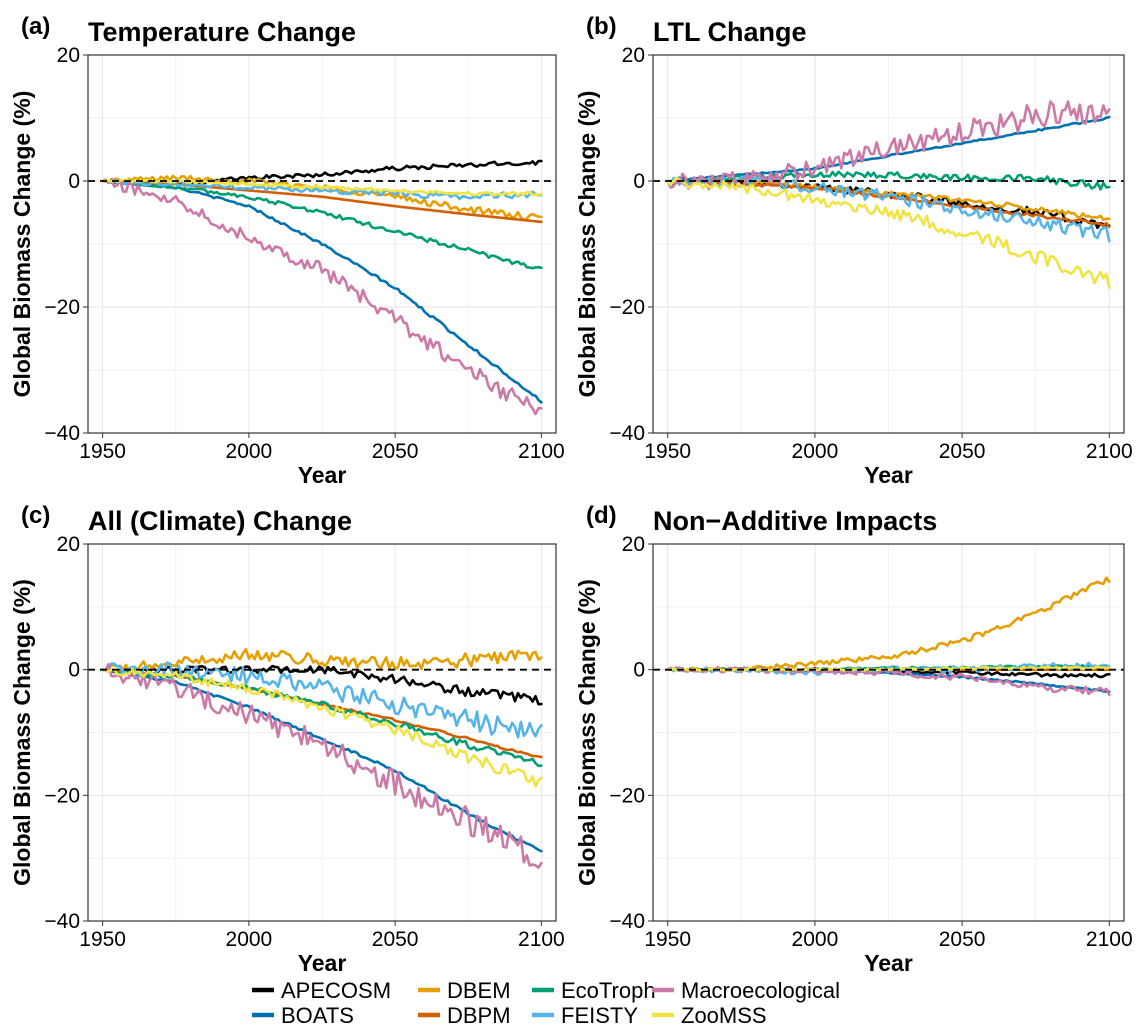 The image size is (1141, 1034). I want to click on panel-letter: (c), so click(35, 515).